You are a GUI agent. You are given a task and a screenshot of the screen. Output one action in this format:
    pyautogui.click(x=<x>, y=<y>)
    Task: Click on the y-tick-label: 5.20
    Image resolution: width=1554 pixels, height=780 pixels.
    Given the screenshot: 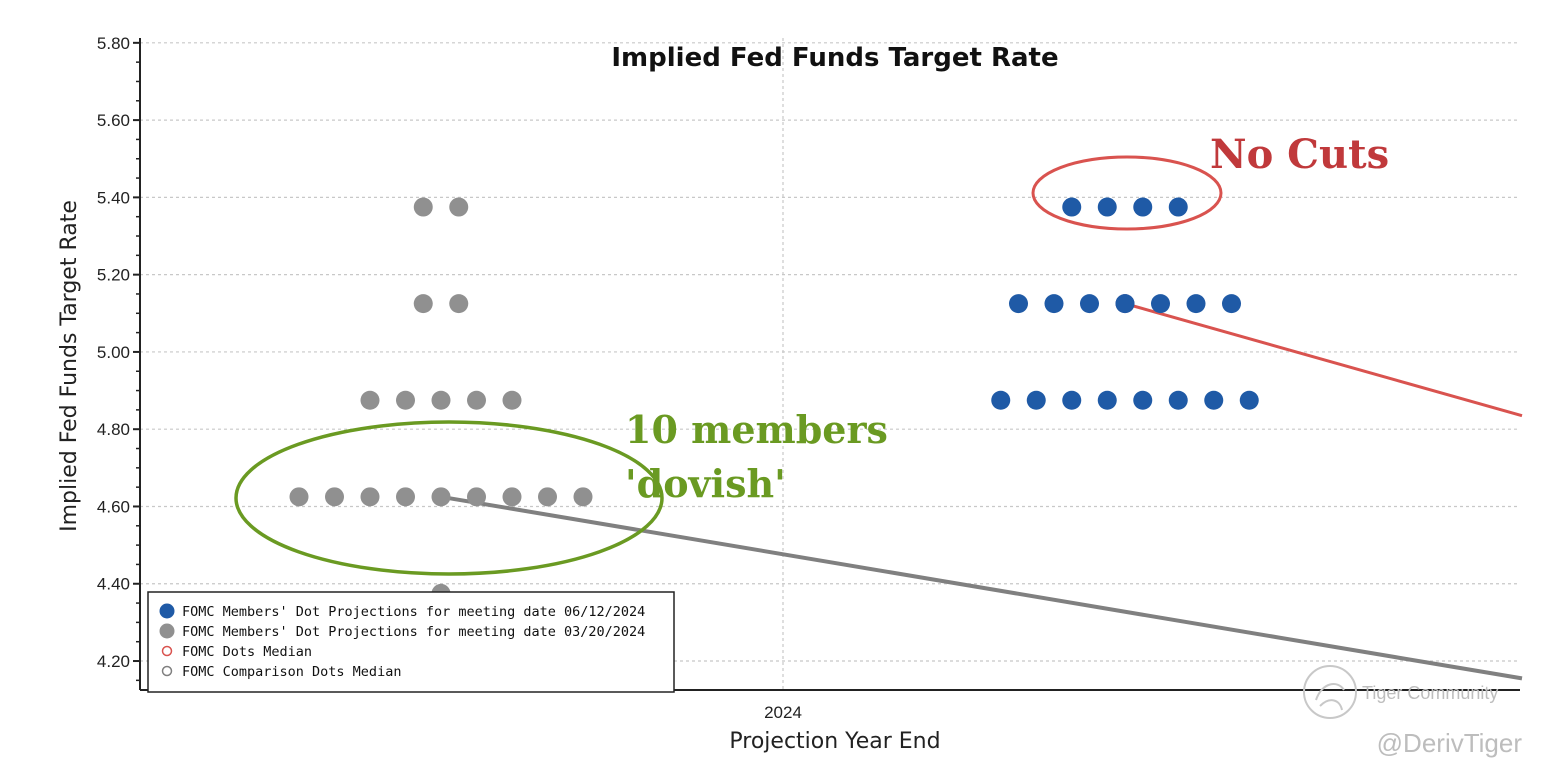 What is the action you would take?
    pyautogui.click(x=113, y=275)
    